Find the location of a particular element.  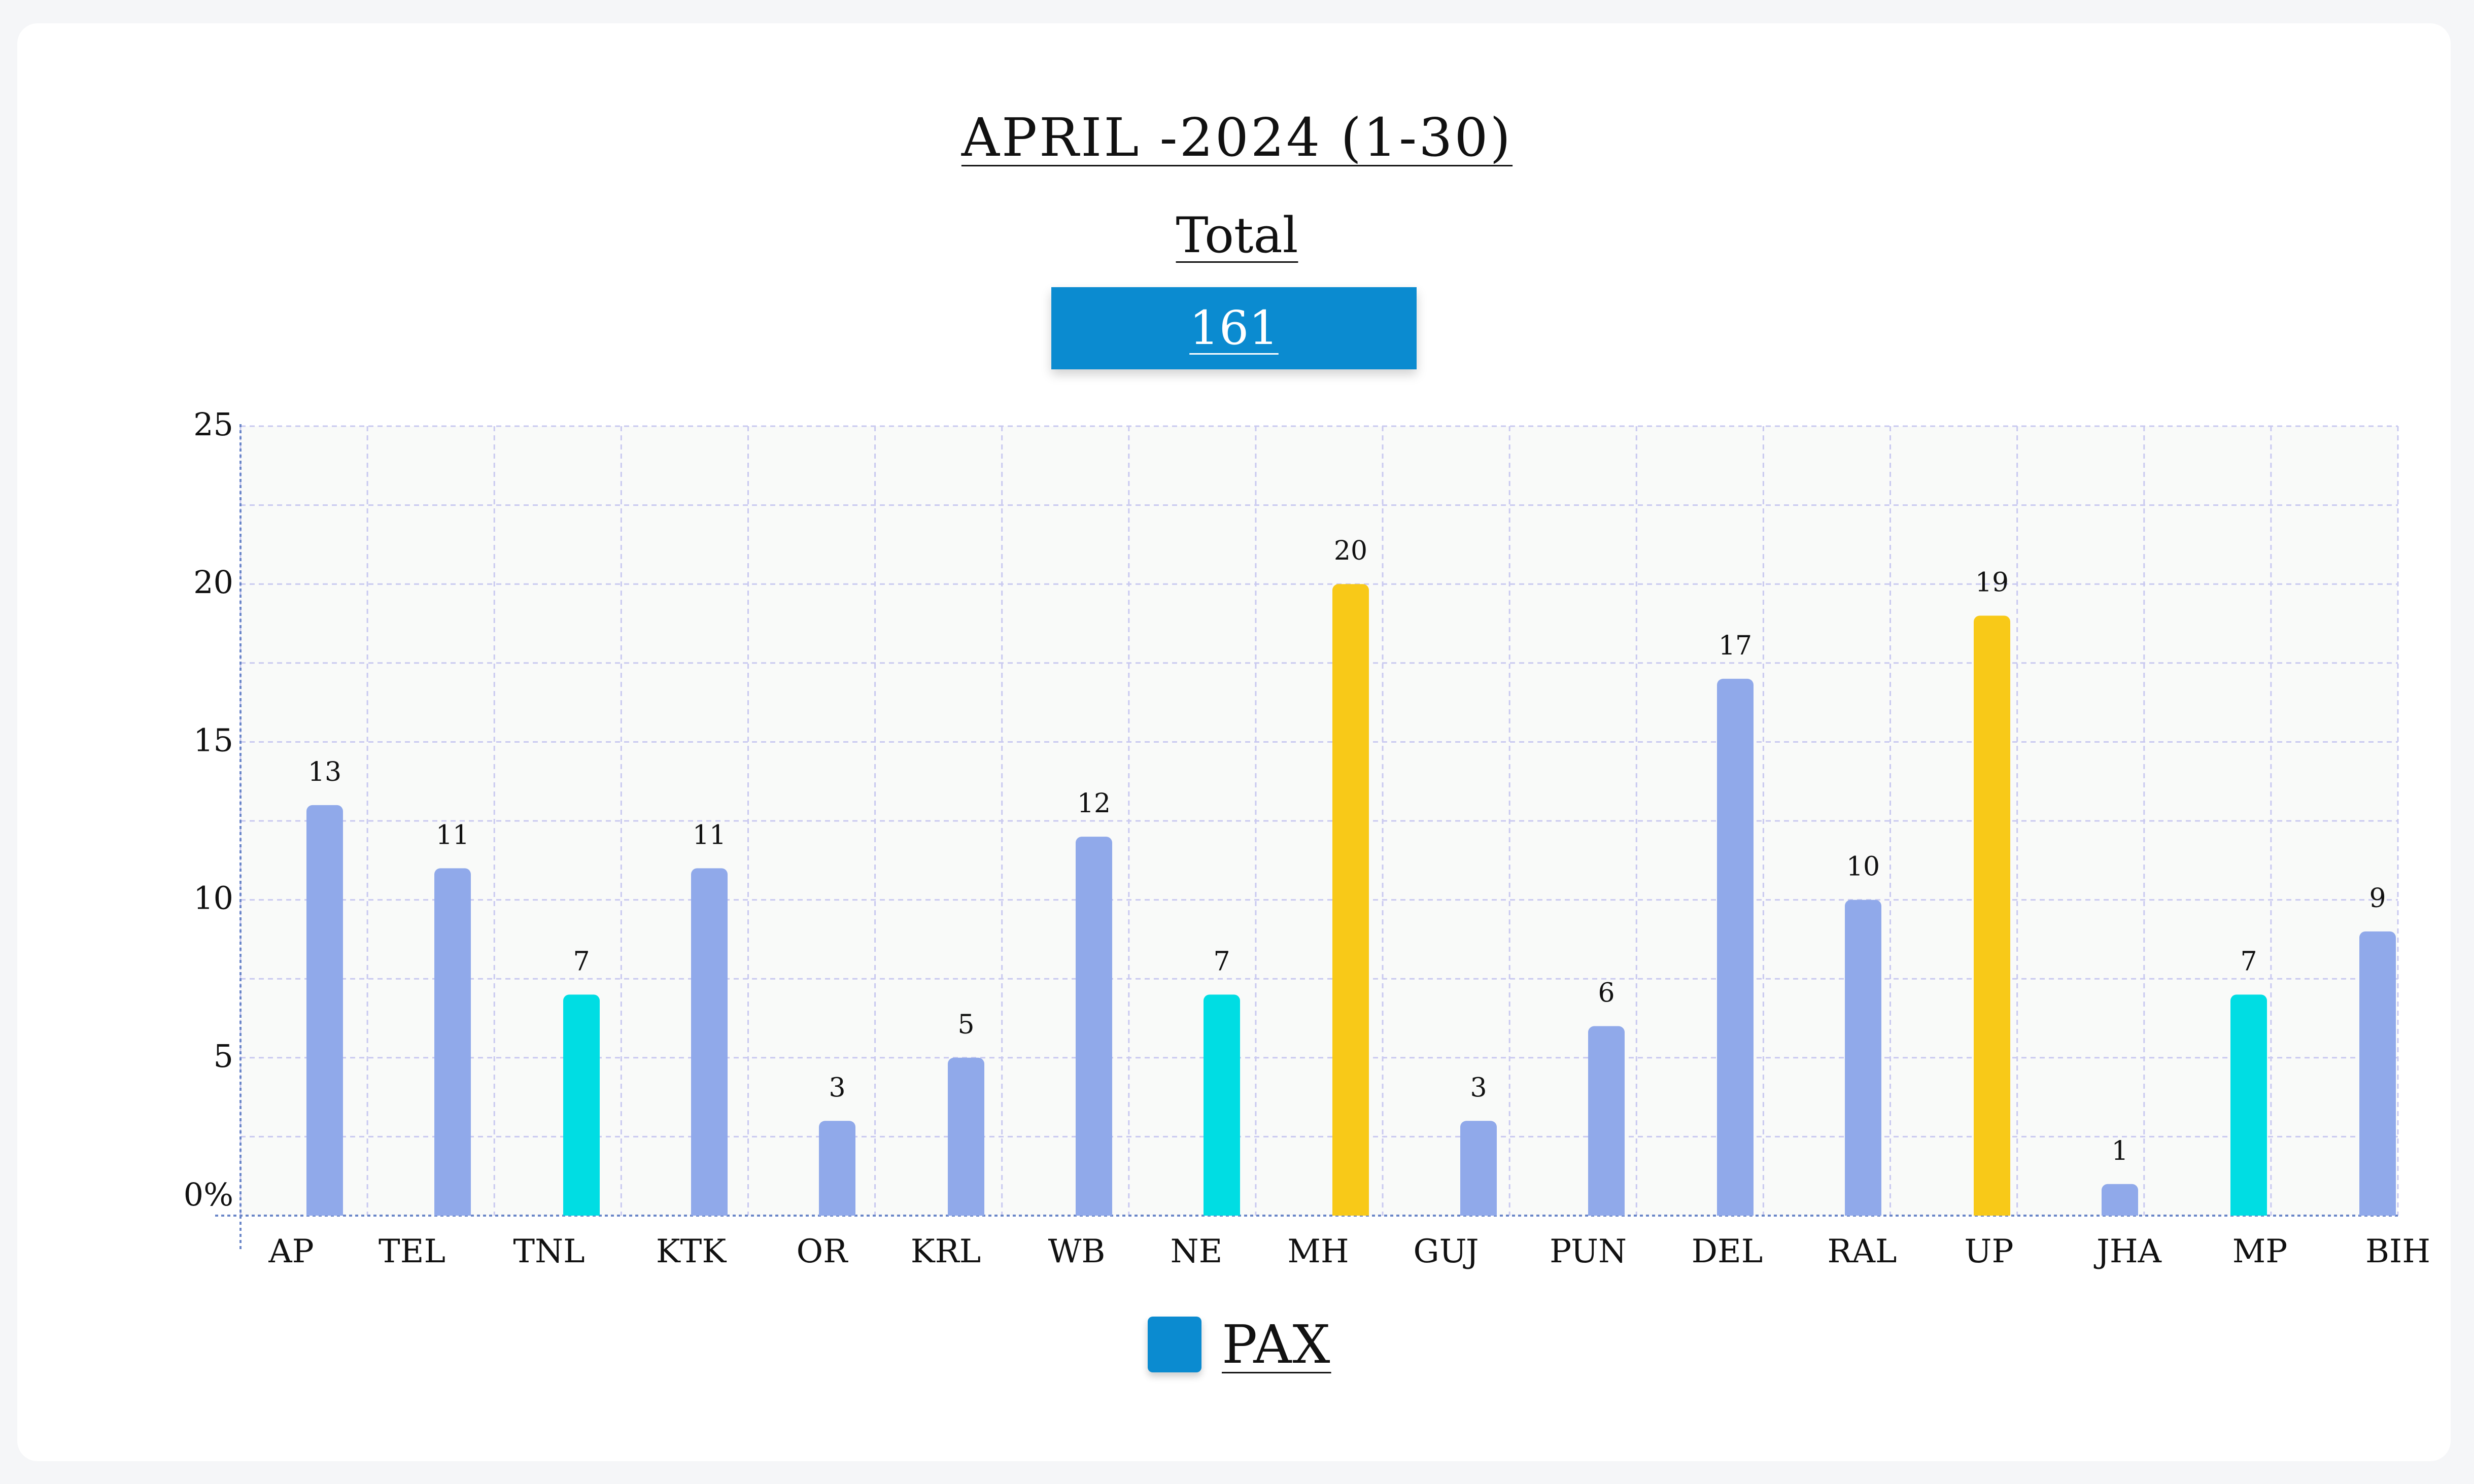

y-tick-label: 25 is located at coordinates (213, 424).